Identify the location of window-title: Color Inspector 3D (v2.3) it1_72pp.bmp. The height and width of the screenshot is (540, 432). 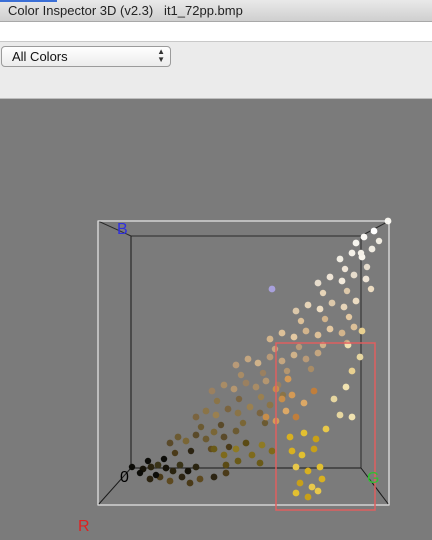
(125, 10).